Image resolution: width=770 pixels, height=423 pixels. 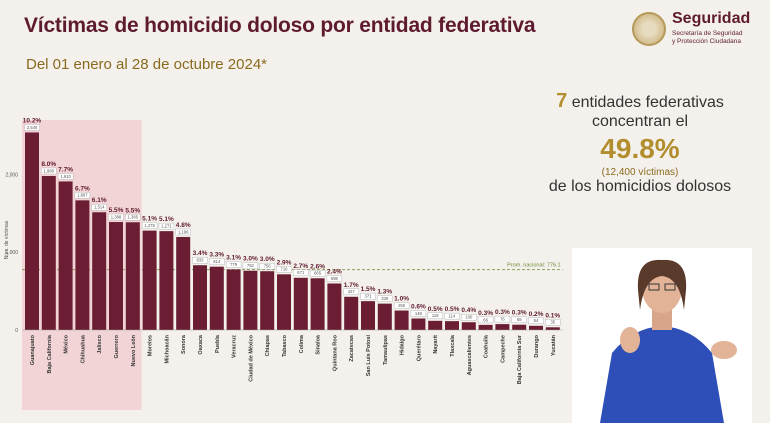 What do you see at coordinates (662, 335) in the screenshot?
I see `interpreter-image` at bounding box center [662, 335].